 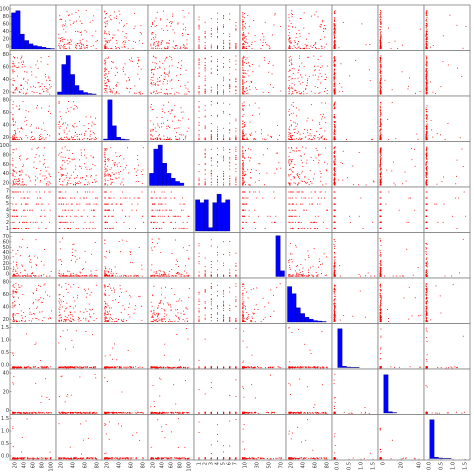 I want to click on panel-r3-c6, so click(x=309, y=164).